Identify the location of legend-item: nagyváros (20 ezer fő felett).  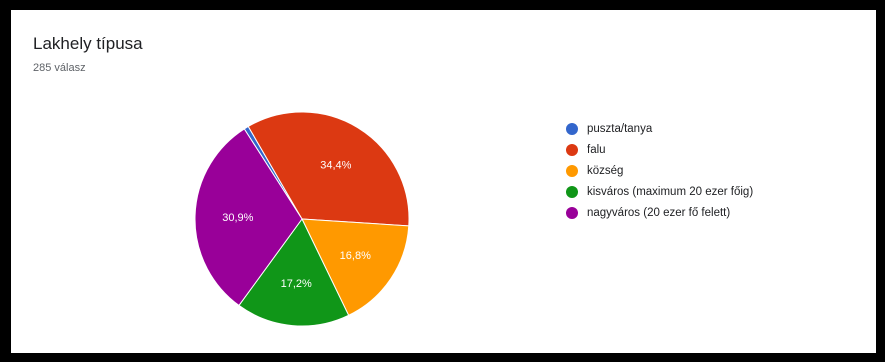
(659, 212).